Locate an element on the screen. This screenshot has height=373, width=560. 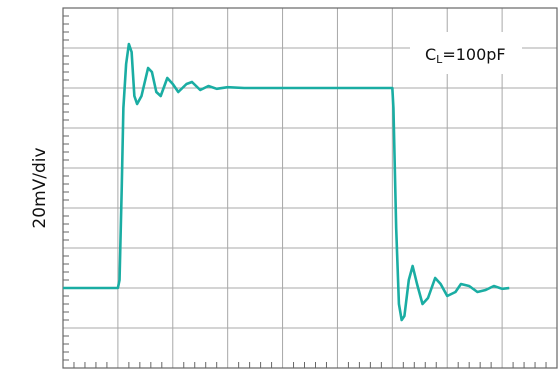
y-axis-label: 20mV/div is located at coordinates (40, 187).